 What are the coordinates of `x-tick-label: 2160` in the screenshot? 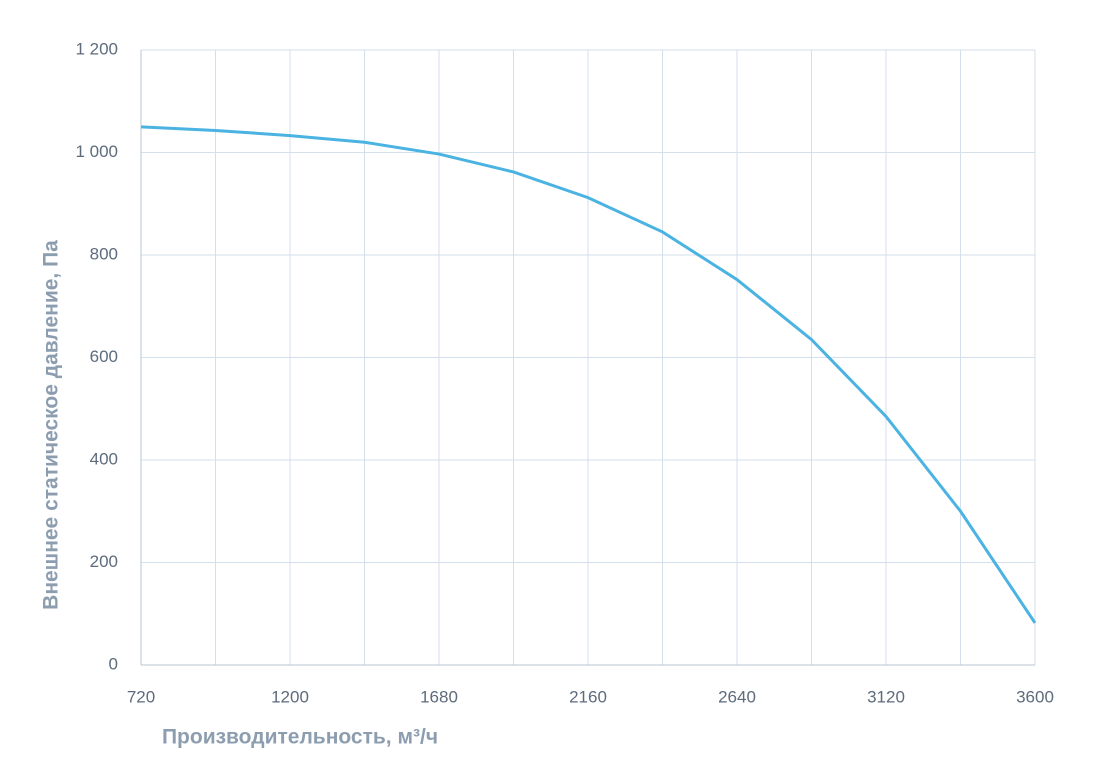 It's located at (588, 696).